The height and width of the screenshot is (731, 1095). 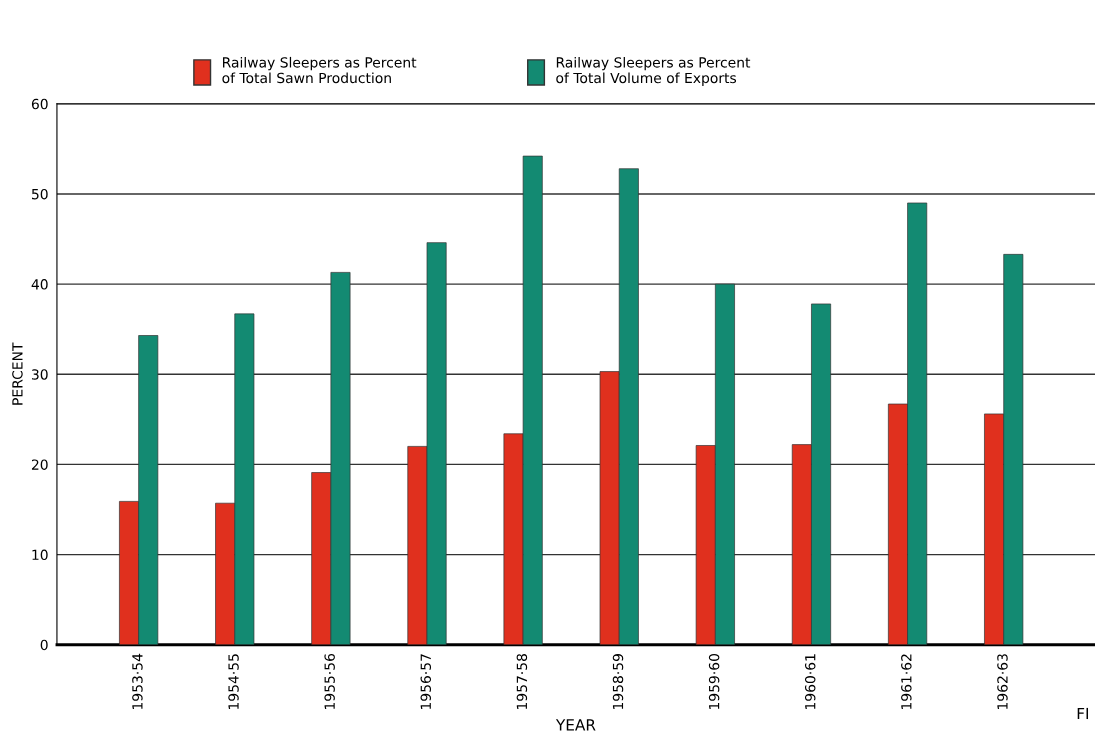 What do you see at coordinates (1083, 713) in the screenshot?
I see `text: FI` at bounding box center [1083, 713].